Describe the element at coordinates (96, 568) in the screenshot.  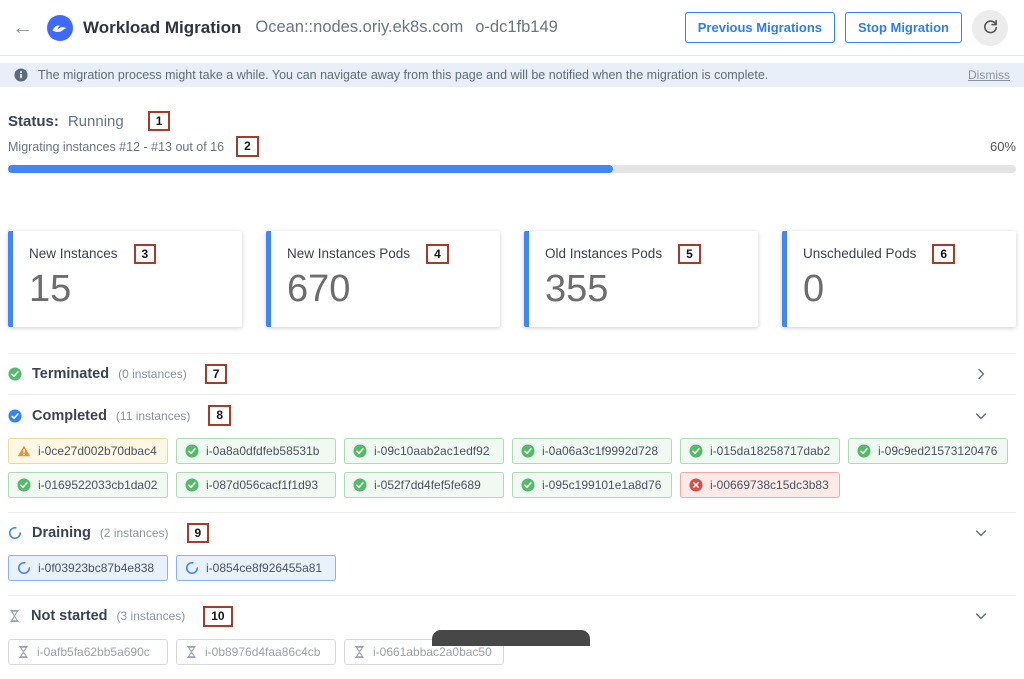
I see `instance-id: i-0f03923bc87b4e838` at that location.